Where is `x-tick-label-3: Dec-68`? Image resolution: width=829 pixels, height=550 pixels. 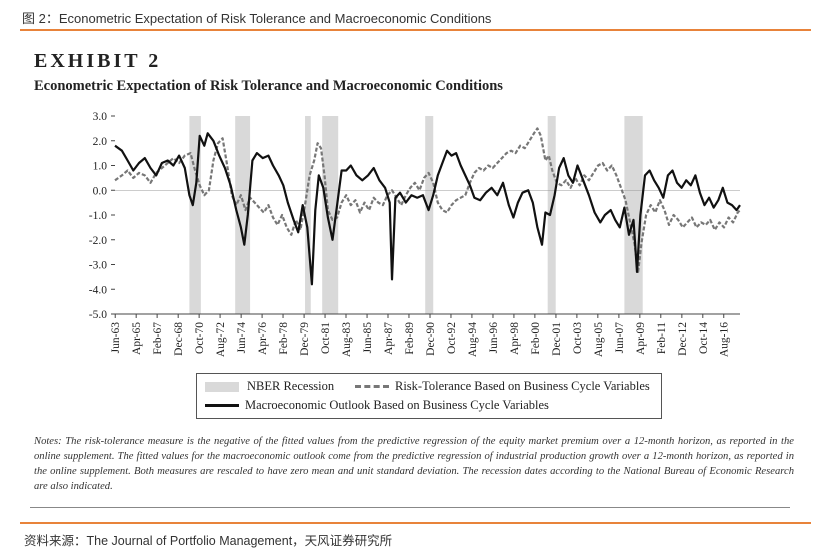
x-tick-label-3: Dec-68 is located at coordinates (179, 339).